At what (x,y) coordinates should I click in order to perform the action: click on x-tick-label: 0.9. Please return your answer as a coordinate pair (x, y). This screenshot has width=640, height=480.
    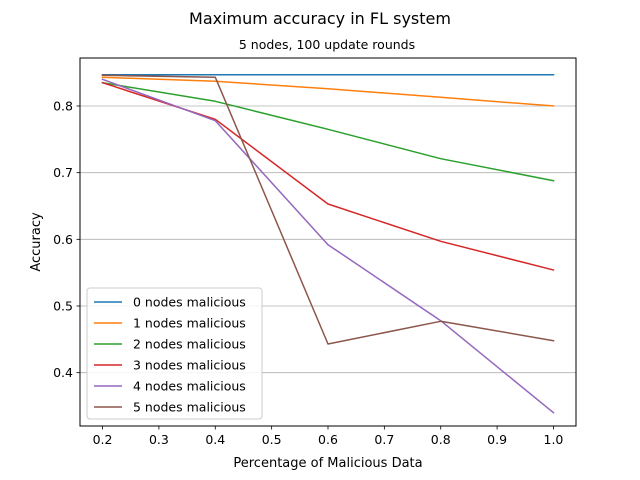
    Looking at the image, I should click on (497, 439).